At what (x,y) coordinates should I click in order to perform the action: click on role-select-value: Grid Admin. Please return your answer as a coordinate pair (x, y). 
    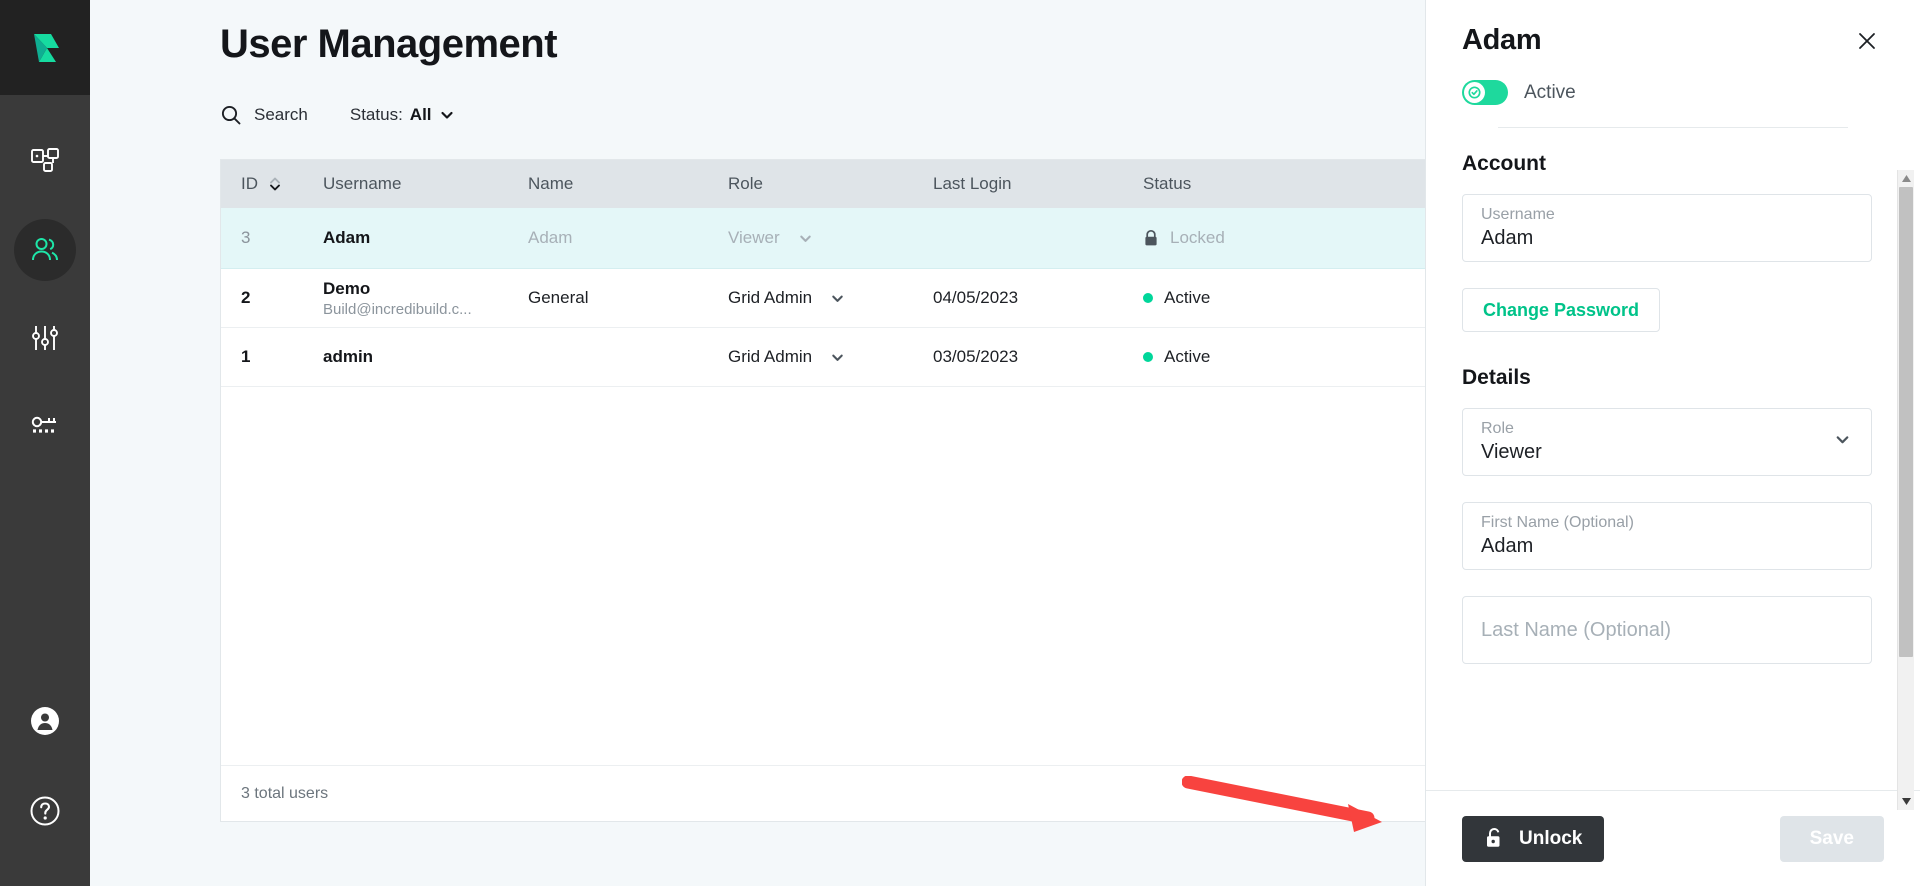
    Looking at the image, I should click on (770, 297).